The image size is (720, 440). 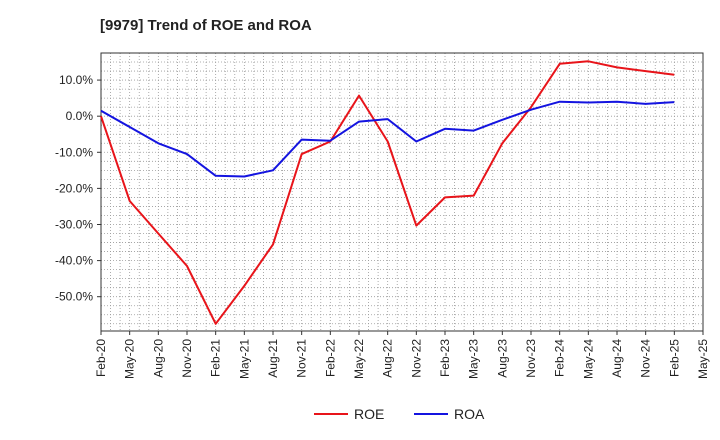 What do you see at coordinates (674, 358) in the screenshot?
I see `x-tick-label: Feb-25` at bounding box center [674, 358].